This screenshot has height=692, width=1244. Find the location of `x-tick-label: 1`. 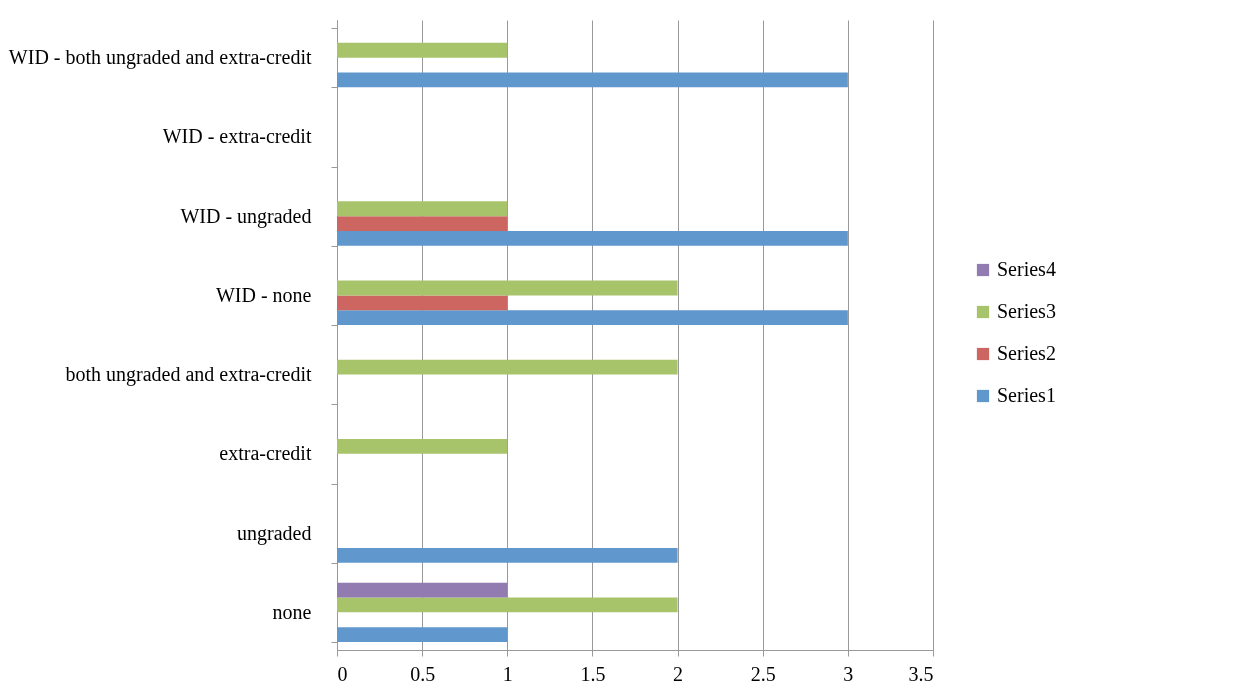

x-tick-label: 1 is located at coordinates (507, 673).